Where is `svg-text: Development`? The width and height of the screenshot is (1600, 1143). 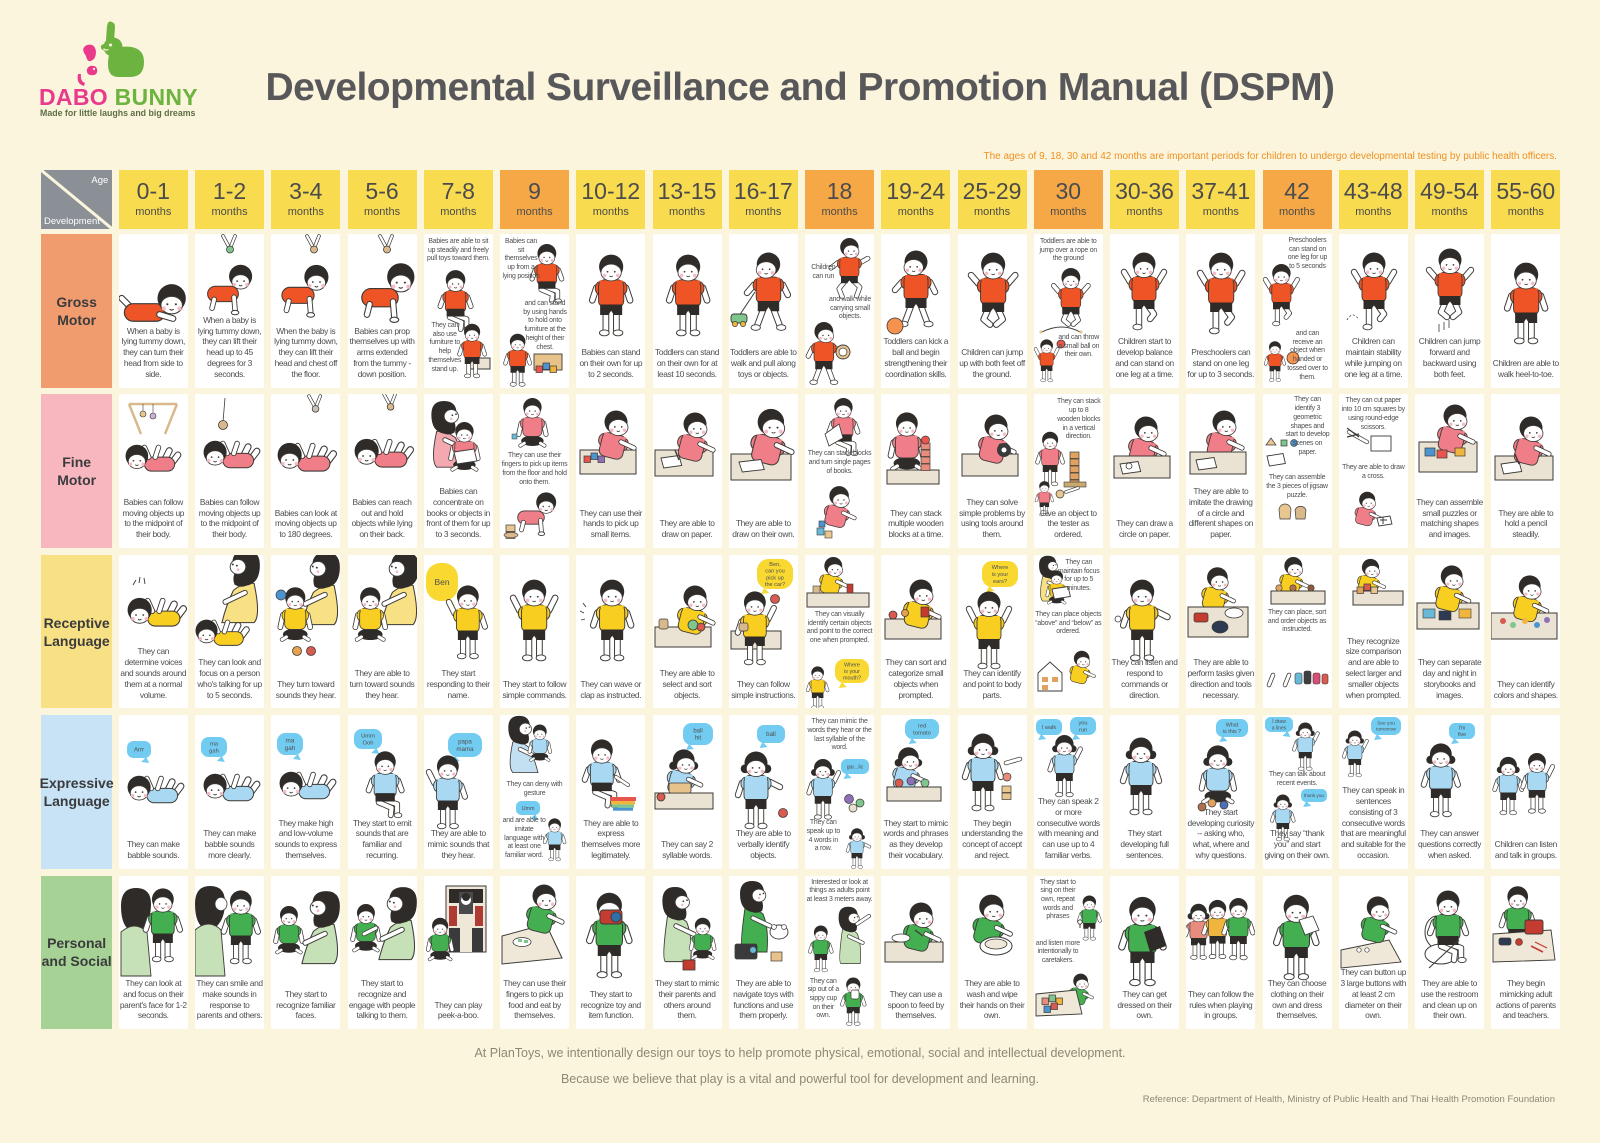
svg-text: Development is located at coordinates (72, 220).